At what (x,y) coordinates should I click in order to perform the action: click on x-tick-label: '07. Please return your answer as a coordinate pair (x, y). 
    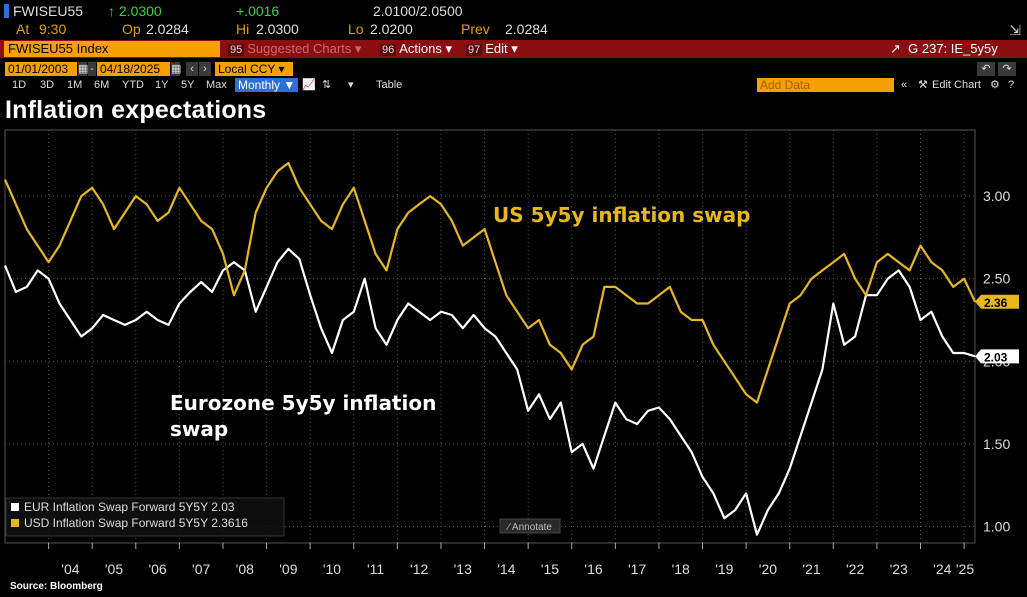
    Looking at the image, I should click on (201, 569).